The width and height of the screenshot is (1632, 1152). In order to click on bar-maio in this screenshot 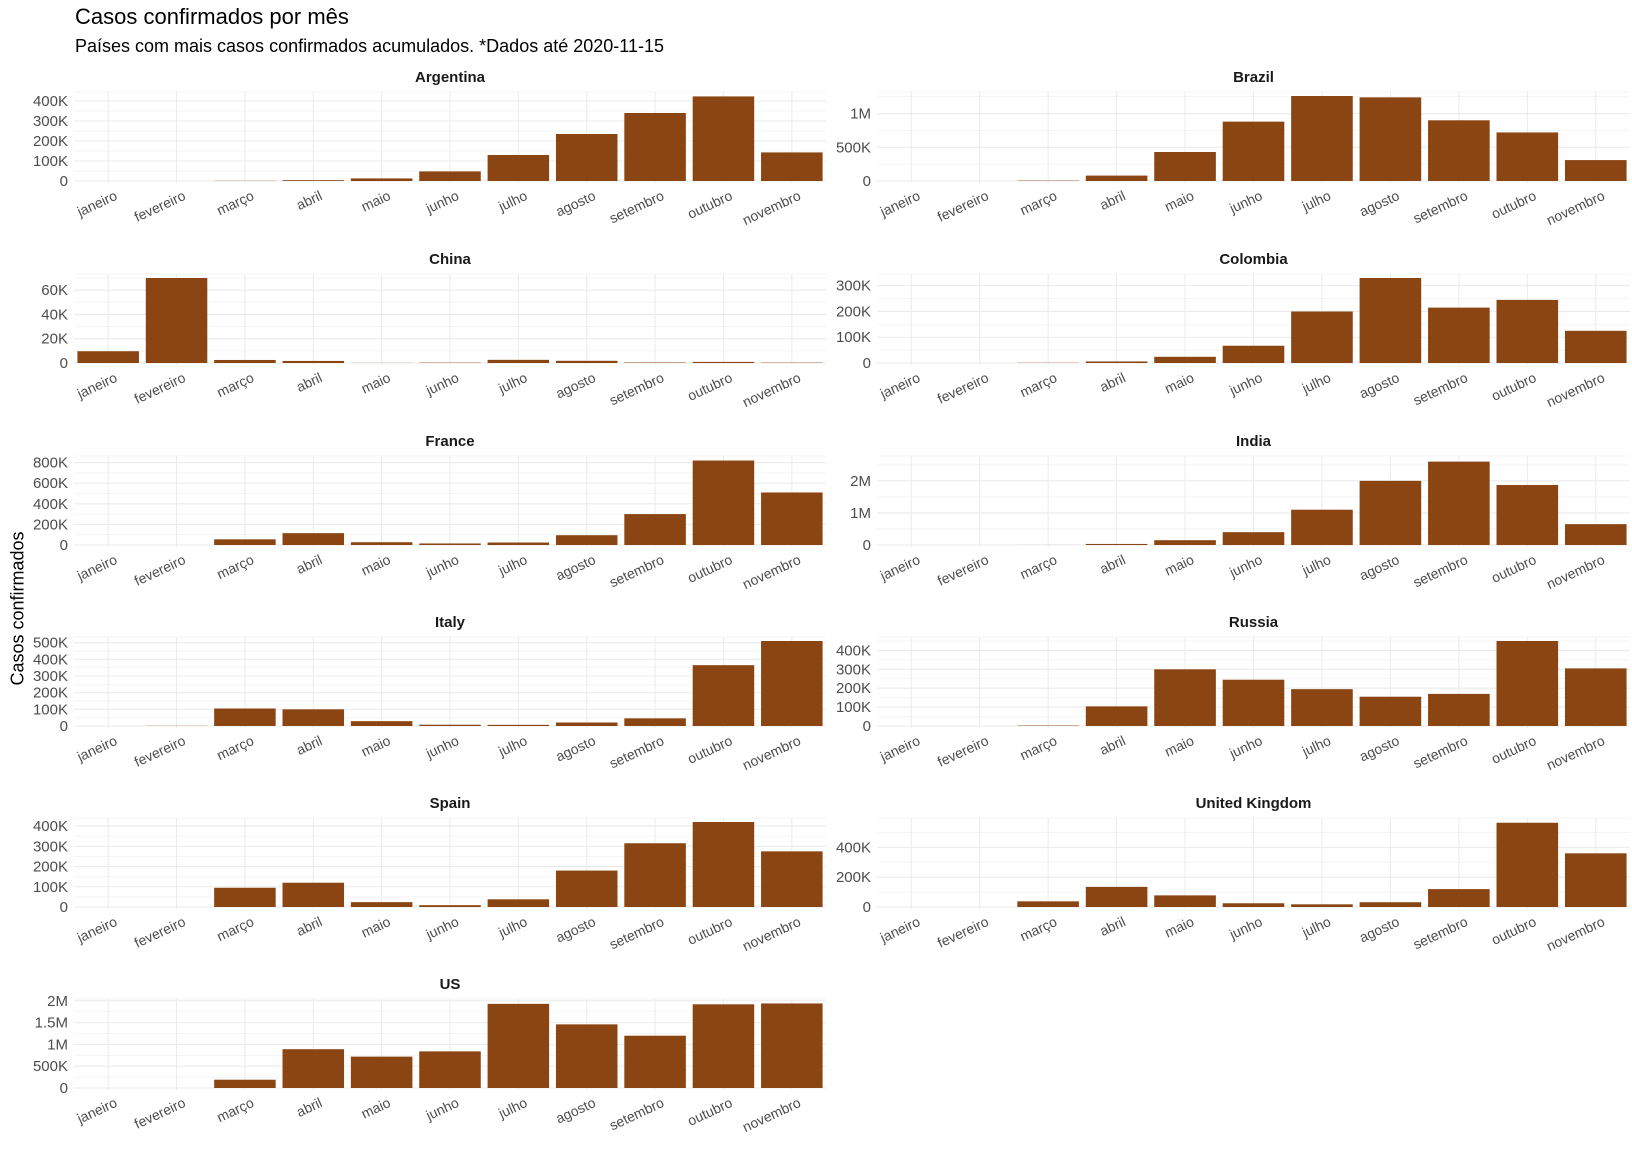, I will do `click(381, 723)`.